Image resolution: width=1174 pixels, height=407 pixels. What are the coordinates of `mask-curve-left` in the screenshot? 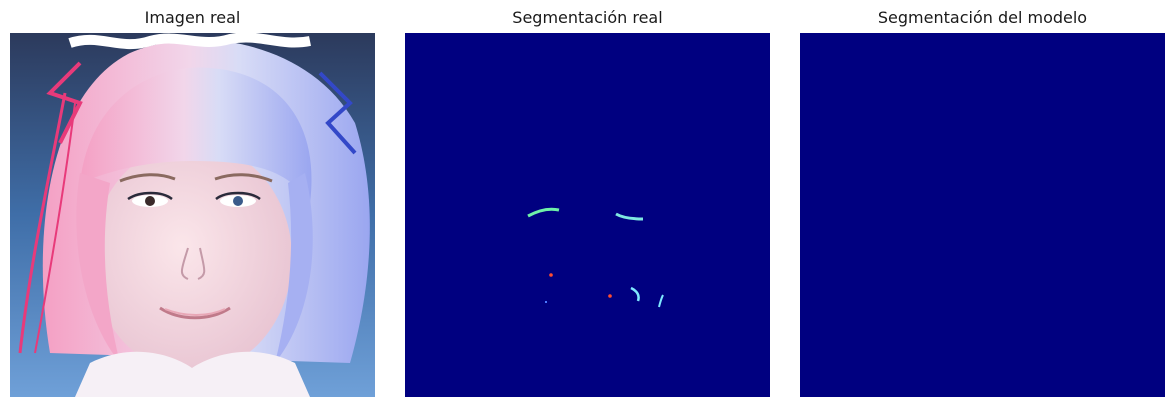 It's located at (635, 294).